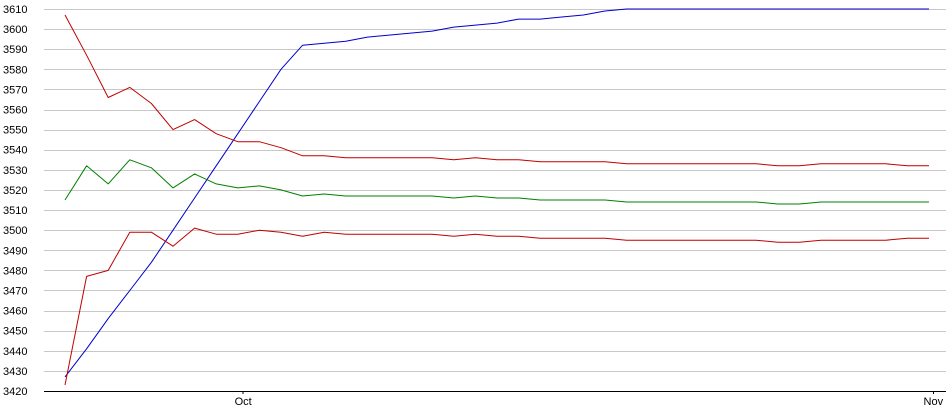  Describe the element at coordinates (15, 151) in the screenshot. I see `y-tick-label: 3540` at that location.